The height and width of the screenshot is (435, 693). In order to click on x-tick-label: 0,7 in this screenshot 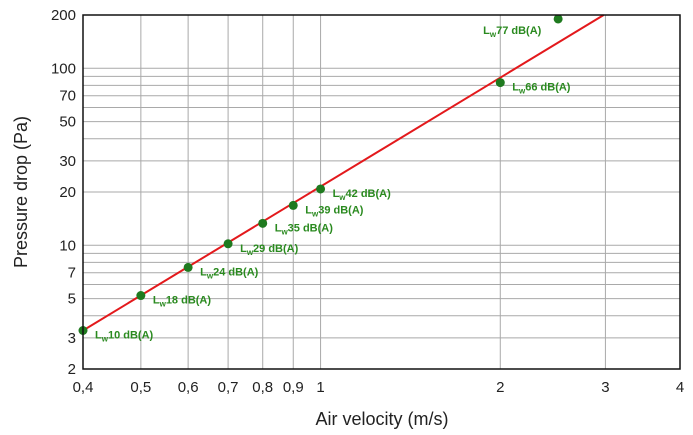, I will do `click(228, 387)`.